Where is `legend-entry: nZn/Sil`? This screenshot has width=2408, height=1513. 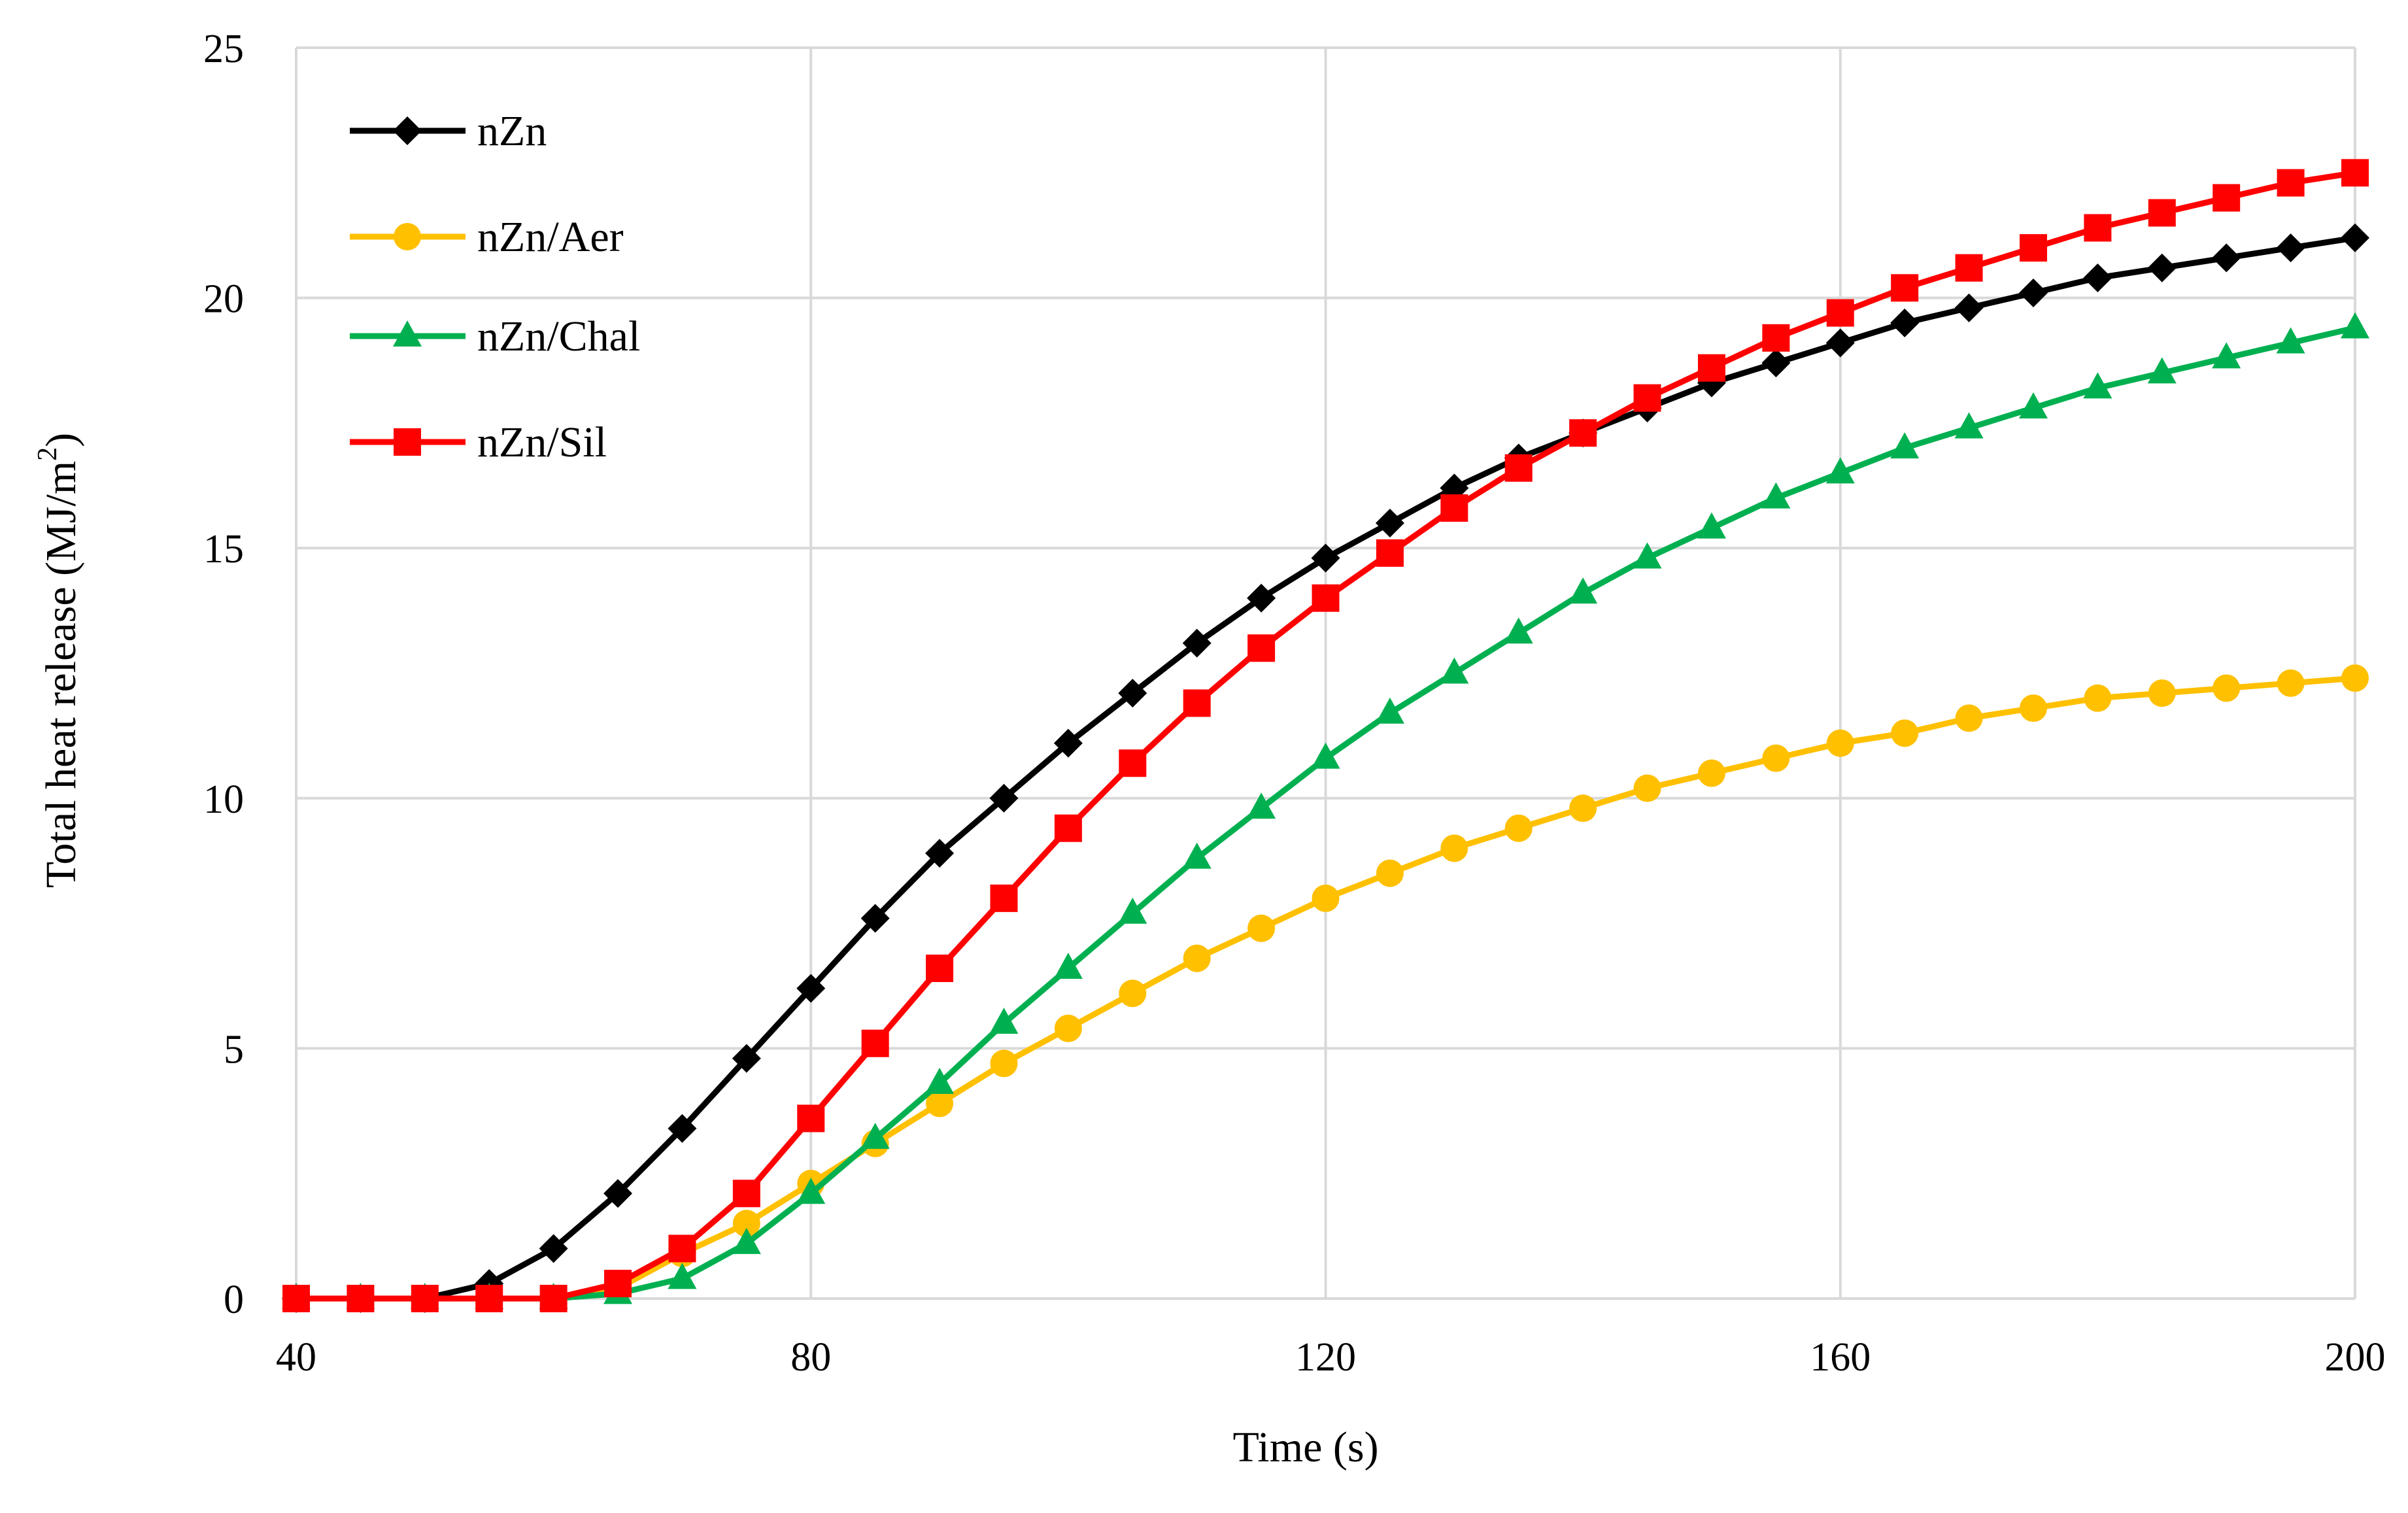 legend-entry: nZn/Sil is located at coordinates (478, 442).